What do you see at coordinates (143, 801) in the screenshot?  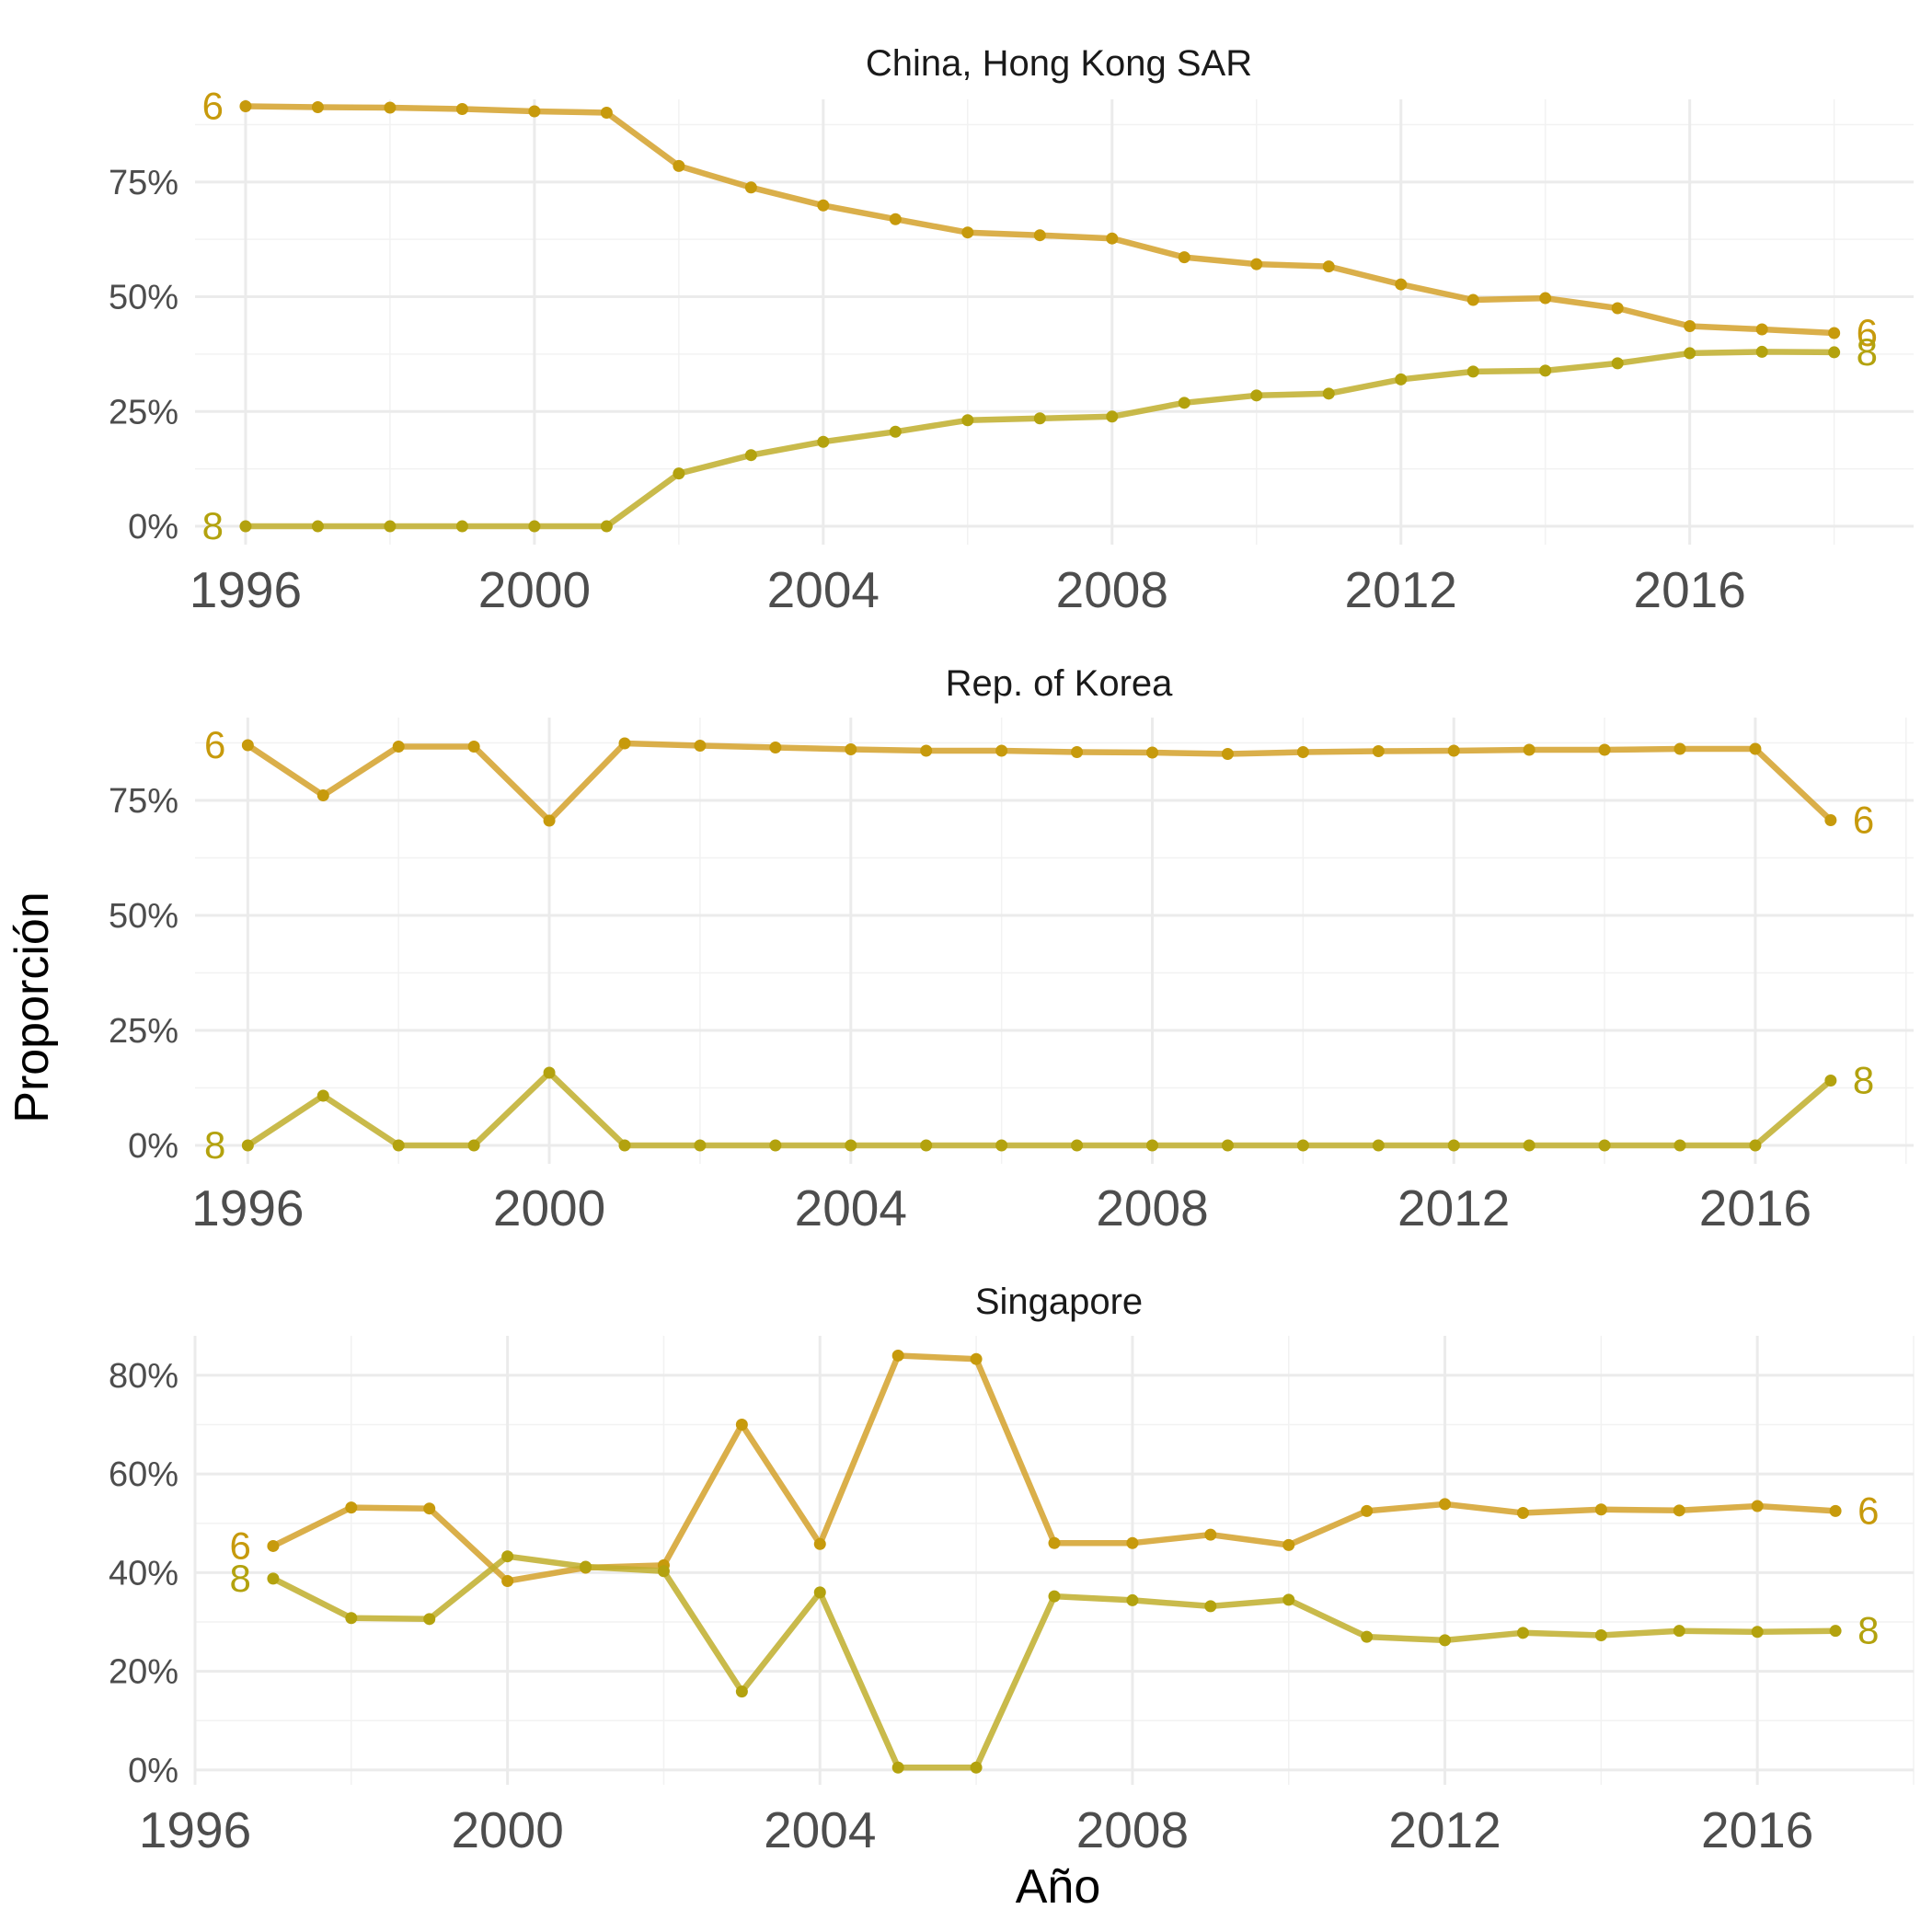 I see `y-tick-label: 75%` at bounding box center [143, 801].